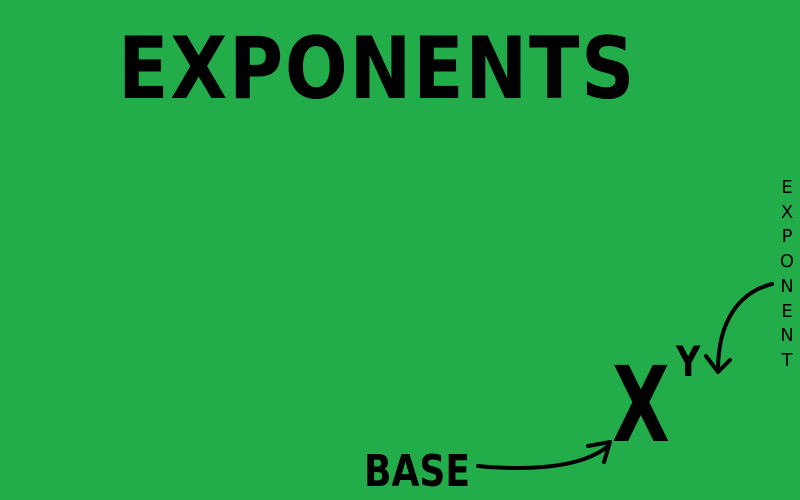 The image size is (800, 500). Describe the element at coordinates (417, 471) in the screenshot. I see `base-label: BASE` at that location.